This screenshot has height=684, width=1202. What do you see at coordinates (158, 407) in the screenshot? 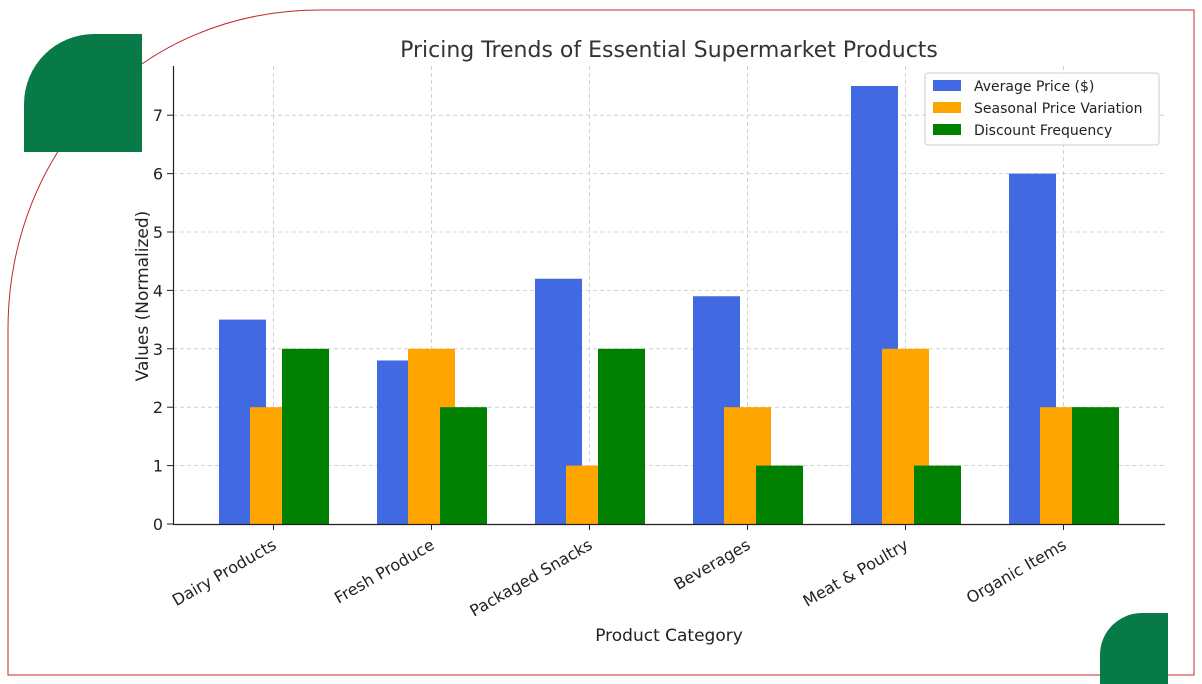
I see `y-tick-label: 2` at bounding box center [158, 407].